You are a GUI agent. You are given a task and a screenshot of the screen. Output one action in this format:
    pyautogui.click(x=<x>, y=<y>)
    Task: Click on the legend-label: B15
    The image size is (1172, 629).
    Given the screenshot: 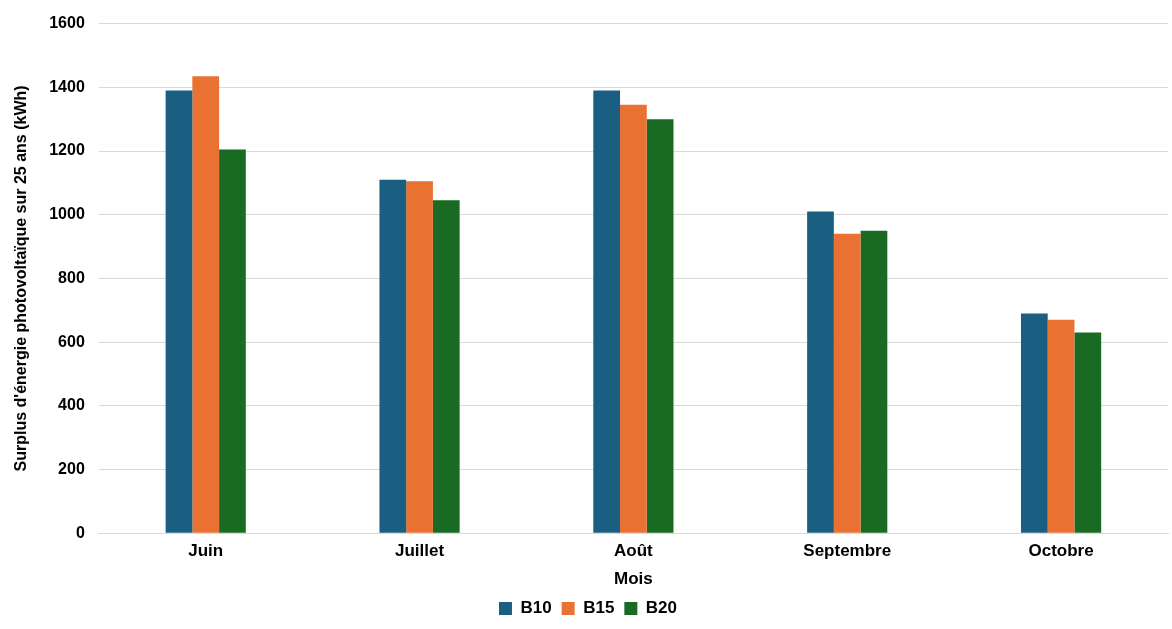 What is the action you would take?
    pyautogui.click(x=599, y=608)
    